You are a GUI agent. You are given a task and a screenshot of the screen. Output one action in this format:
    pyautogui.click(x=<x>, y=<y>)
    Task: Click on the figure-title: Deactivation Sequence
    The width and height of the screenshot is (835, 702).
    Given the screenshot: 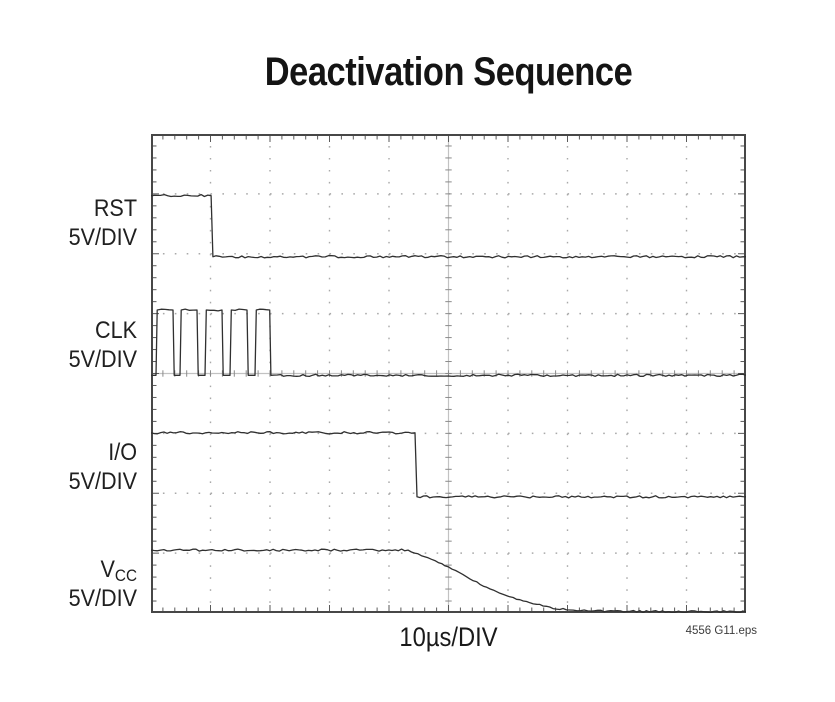 What is the action you would take?
    pyautogui.click(x=448, y=72)
    